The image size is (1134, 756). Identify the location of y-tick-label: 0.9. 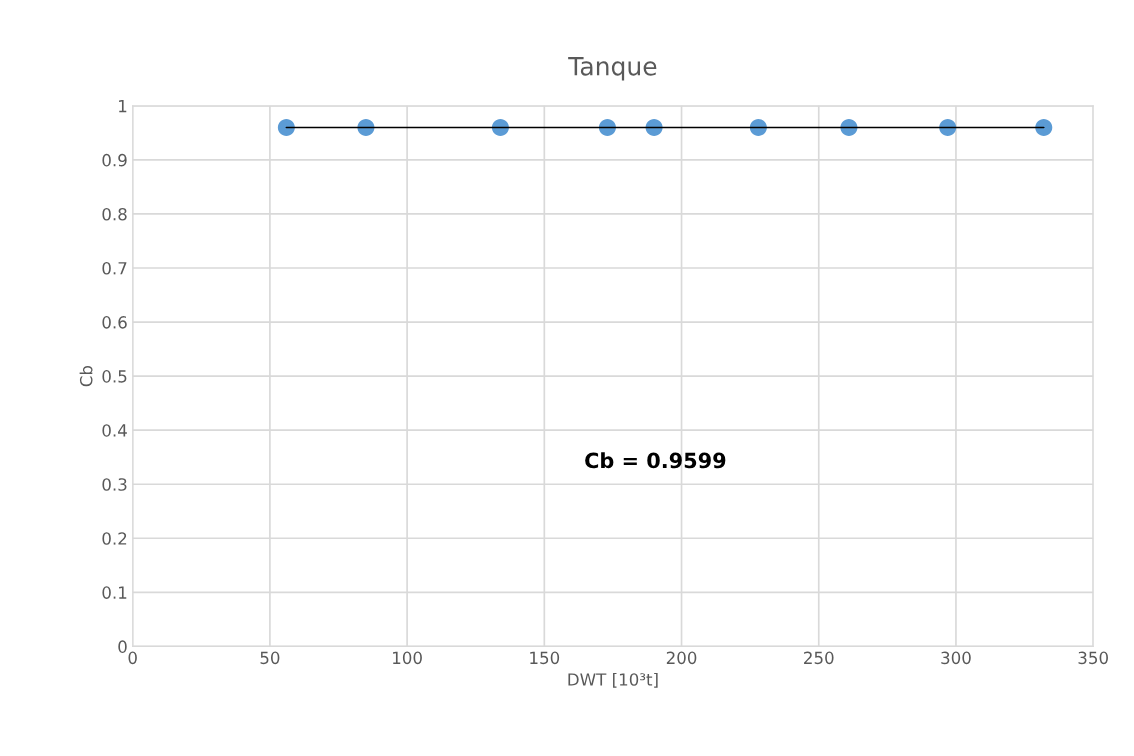
(114, 160).